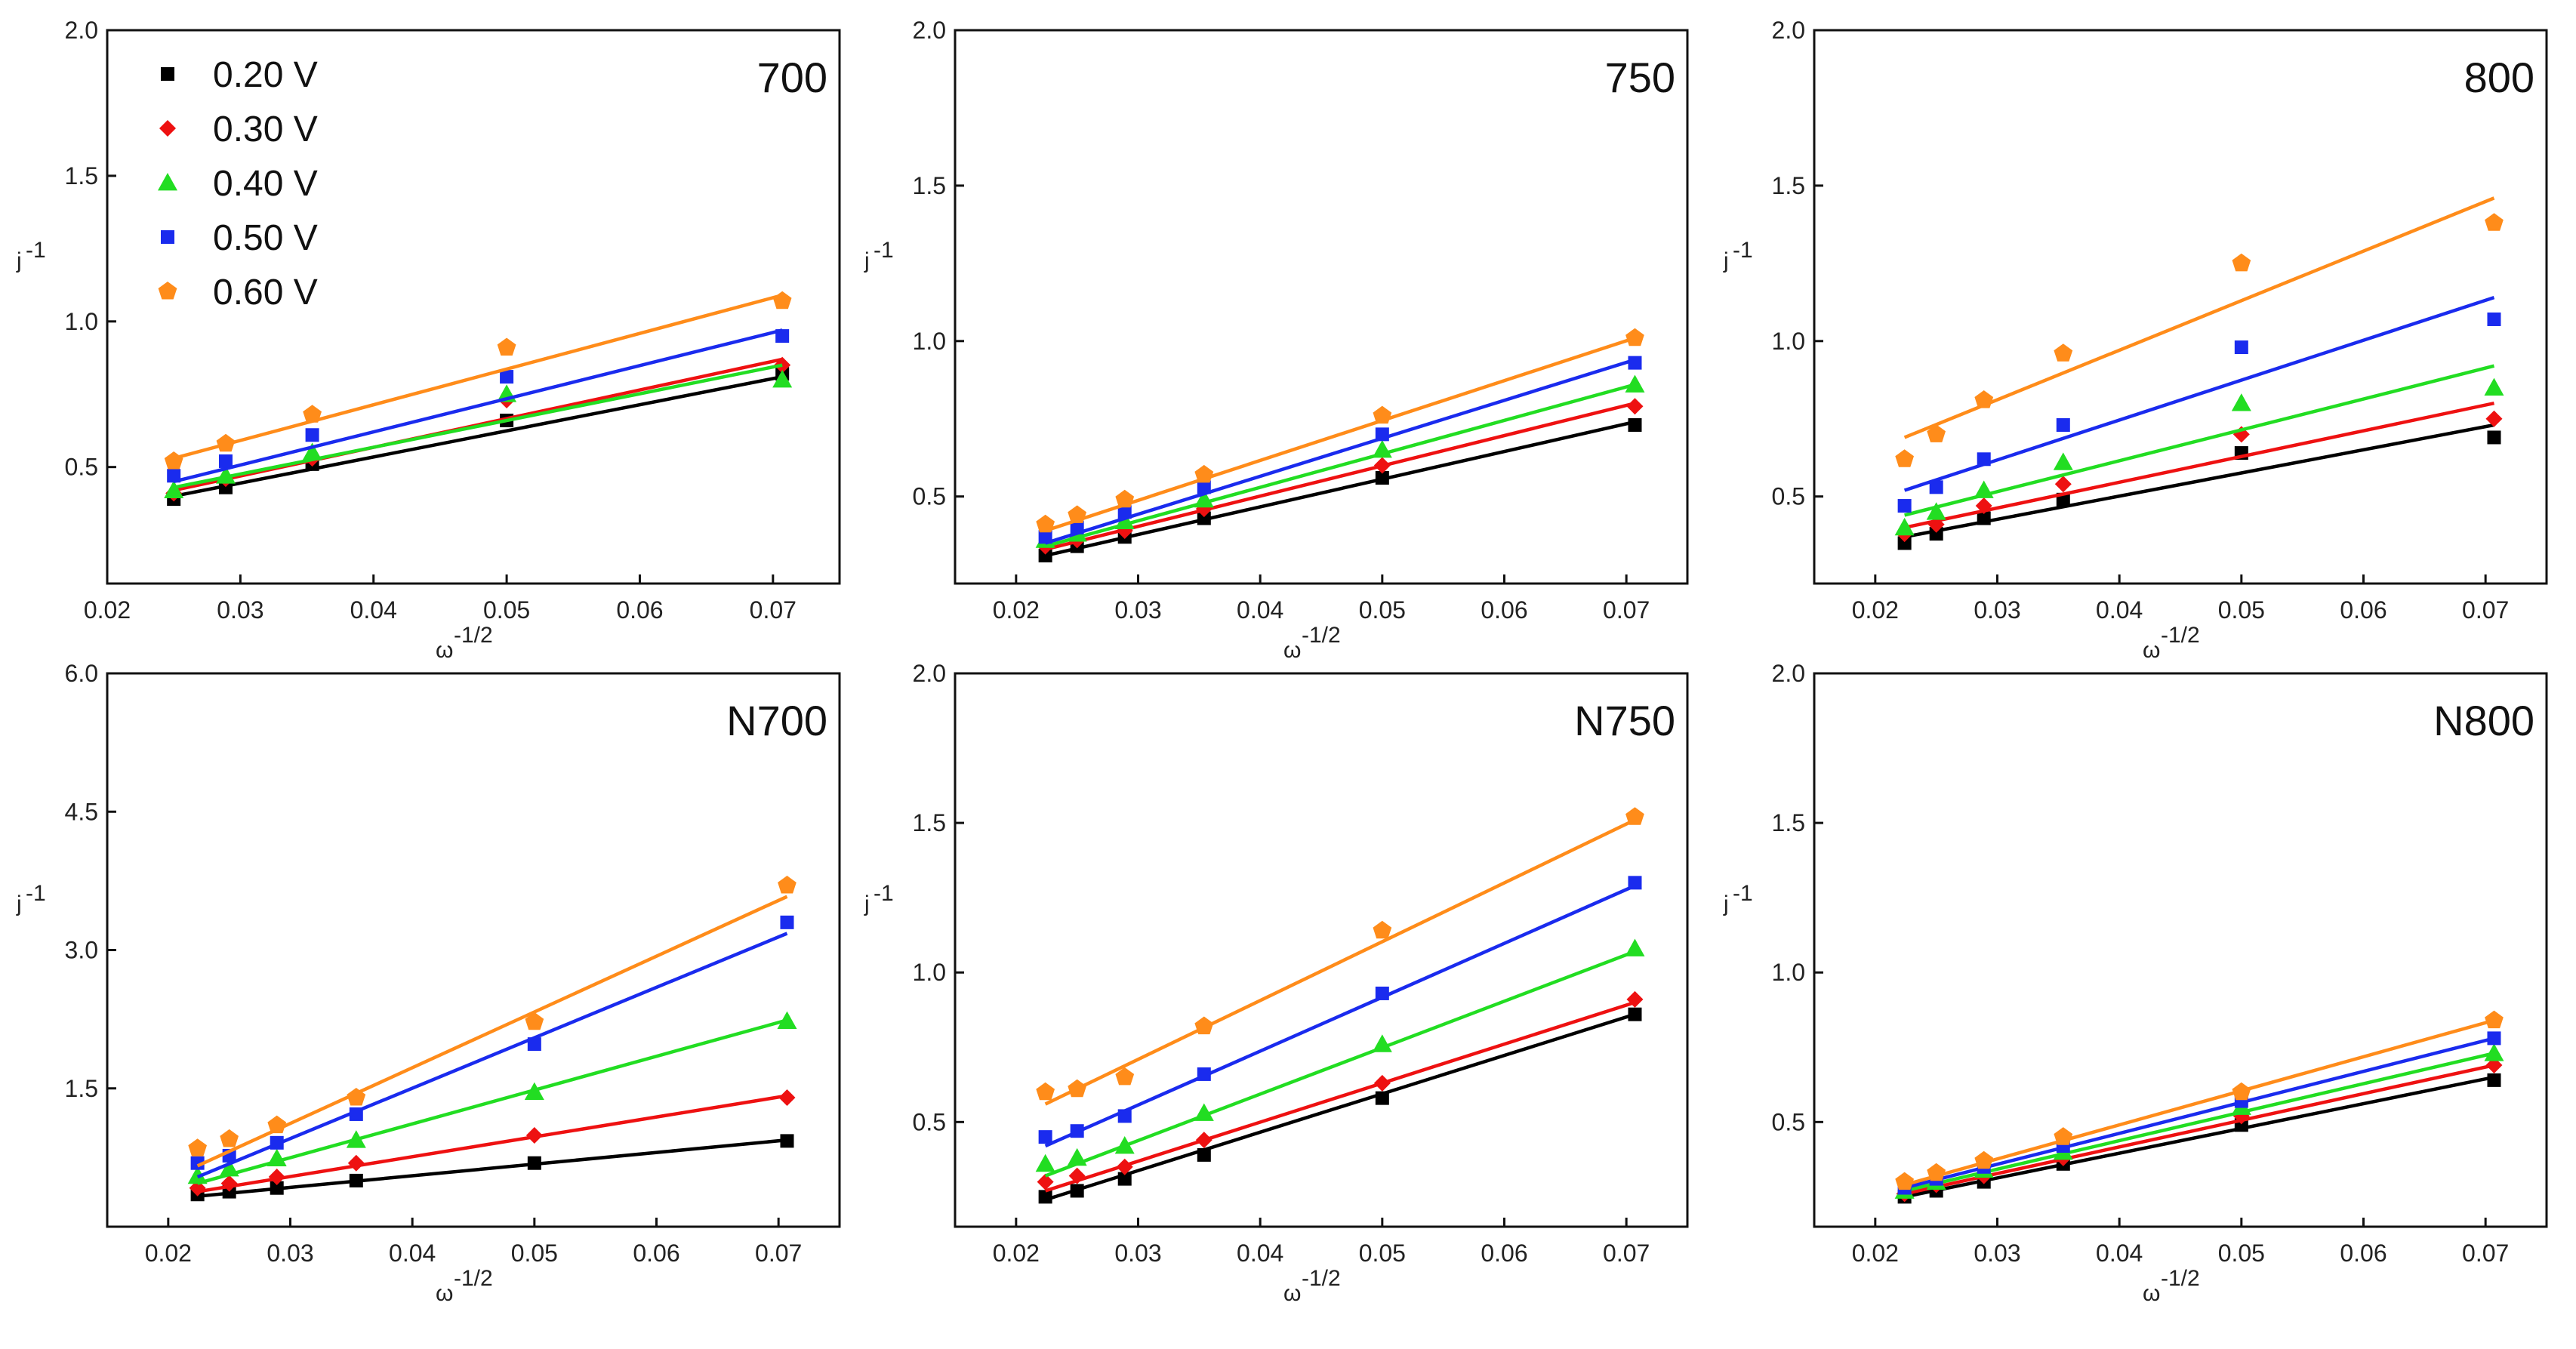  What do you see at coordinates (265, 238) in the screenshot?
I see `legend-label: 0.50 V` at bounding box center [265, 238].